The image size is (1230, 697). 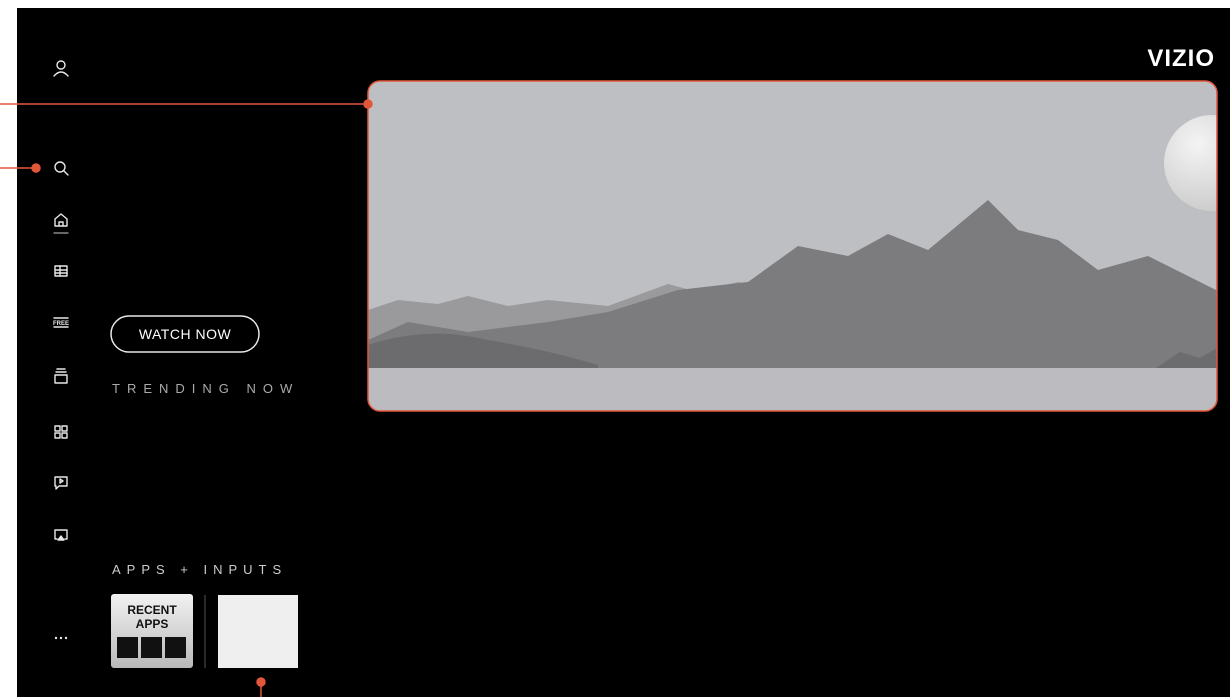 What do you see at coordinates (61, 350) in the screenshot?
I see `sidebar: FREE` at bounding box center [61, 350].